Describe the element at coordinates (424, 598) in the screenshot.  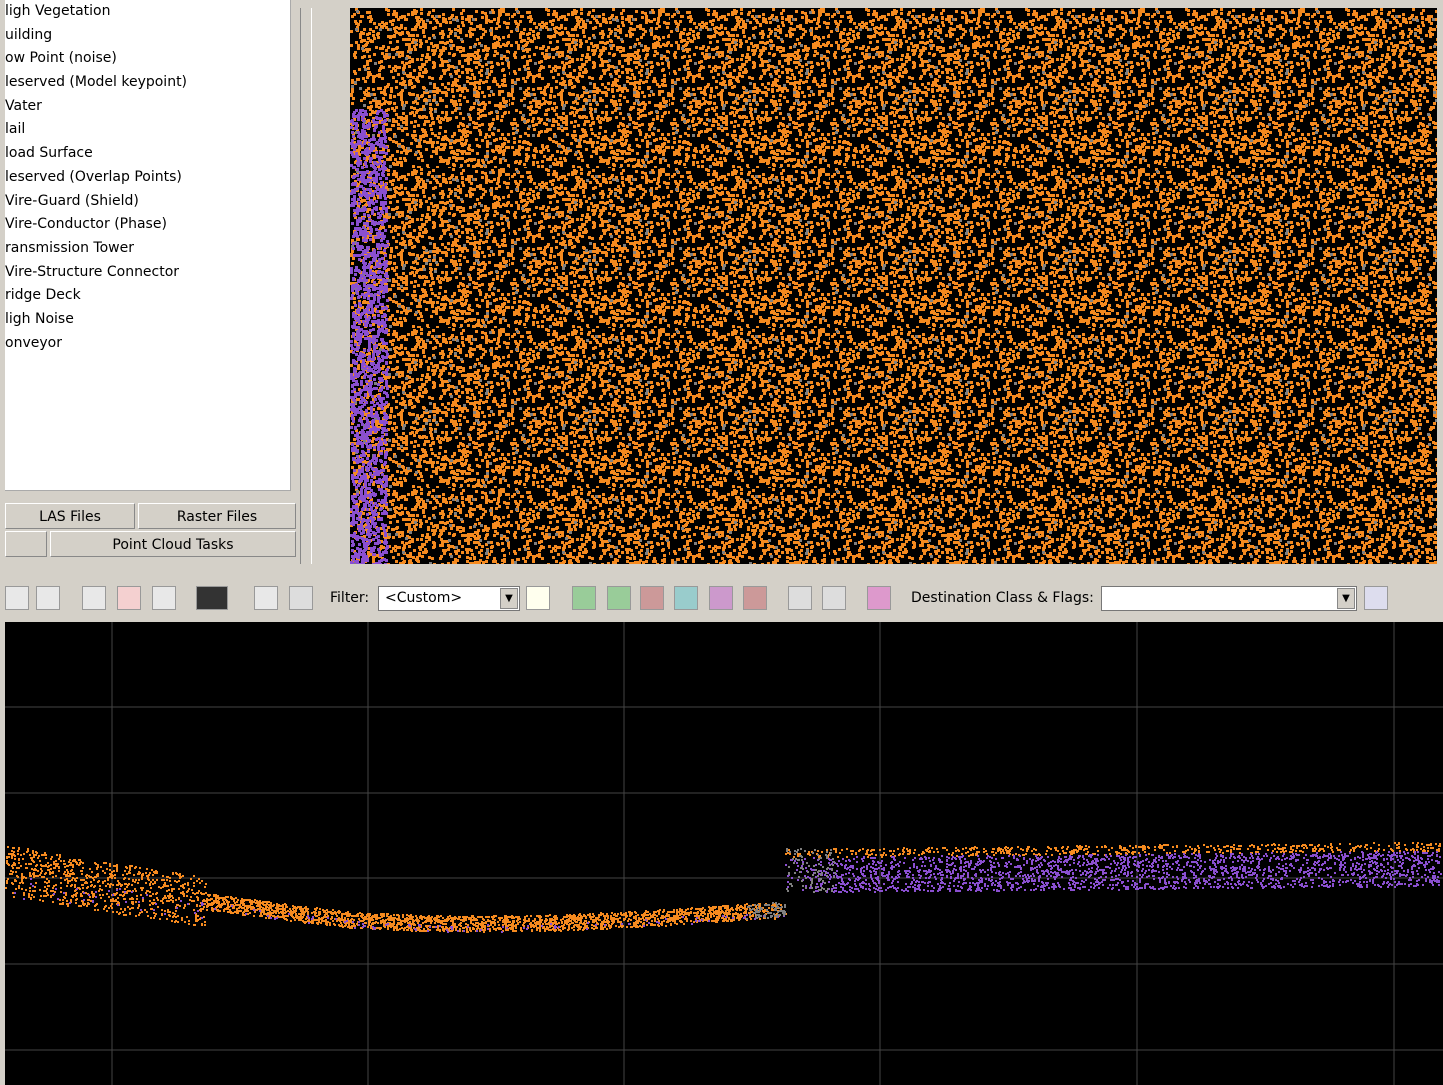
I see `filter-value: <Custom>` at that location.